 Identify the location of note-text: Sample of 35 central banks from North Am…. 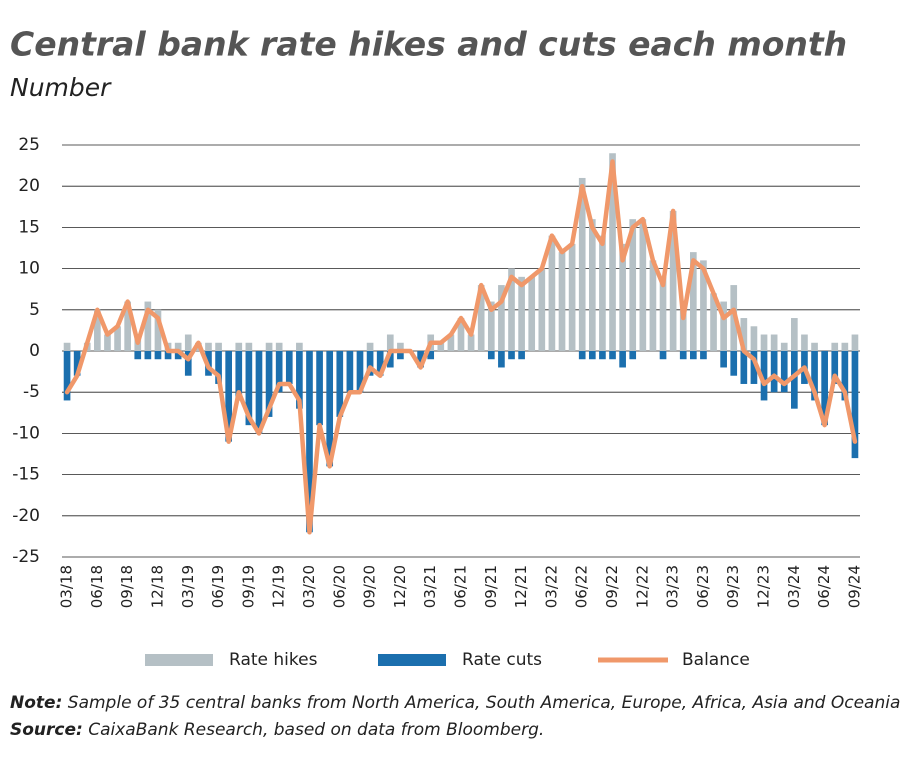
(484, 703).